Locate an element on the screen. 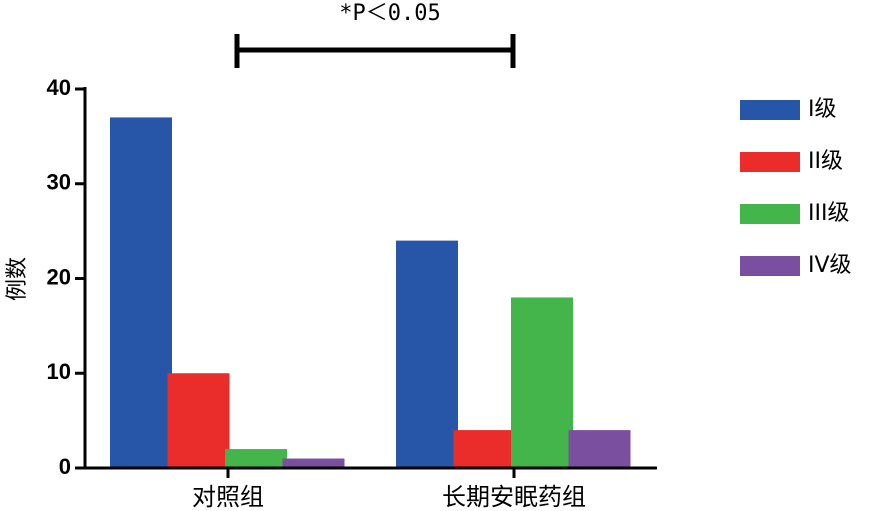 This screenshot has width=879, height=511. legend-label: II级 is located at coordinates (825, 161).